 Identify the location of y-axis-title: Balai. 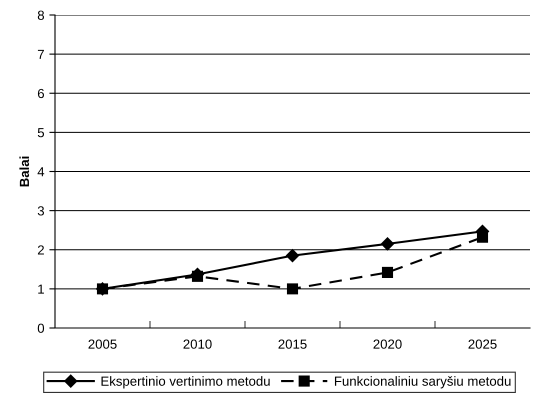
(24, 171).